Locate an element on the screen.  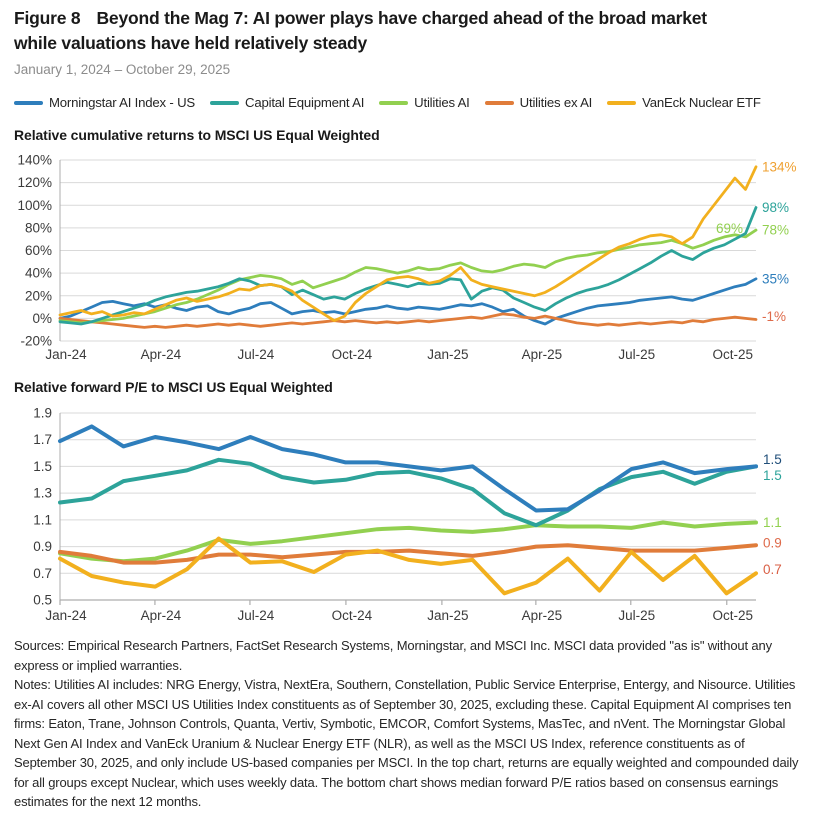
y-axis-tick-label: -20% is located at coordinates (36, 341).